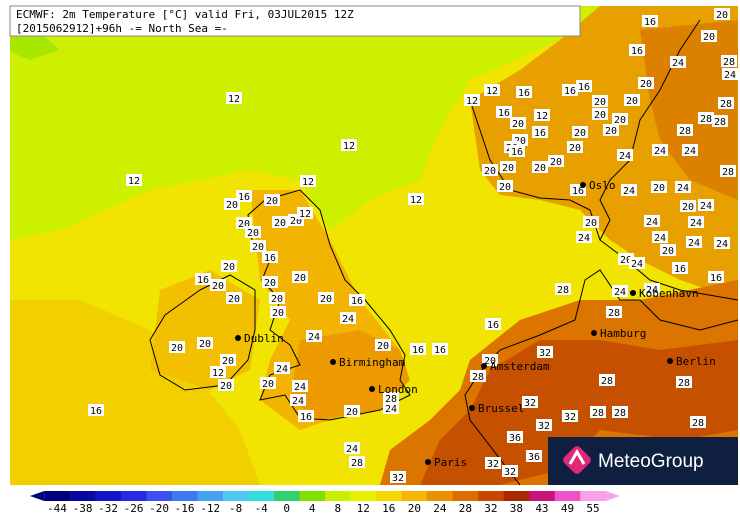  I want to click on colorbar-tick-label: -26, so click(134, 508).